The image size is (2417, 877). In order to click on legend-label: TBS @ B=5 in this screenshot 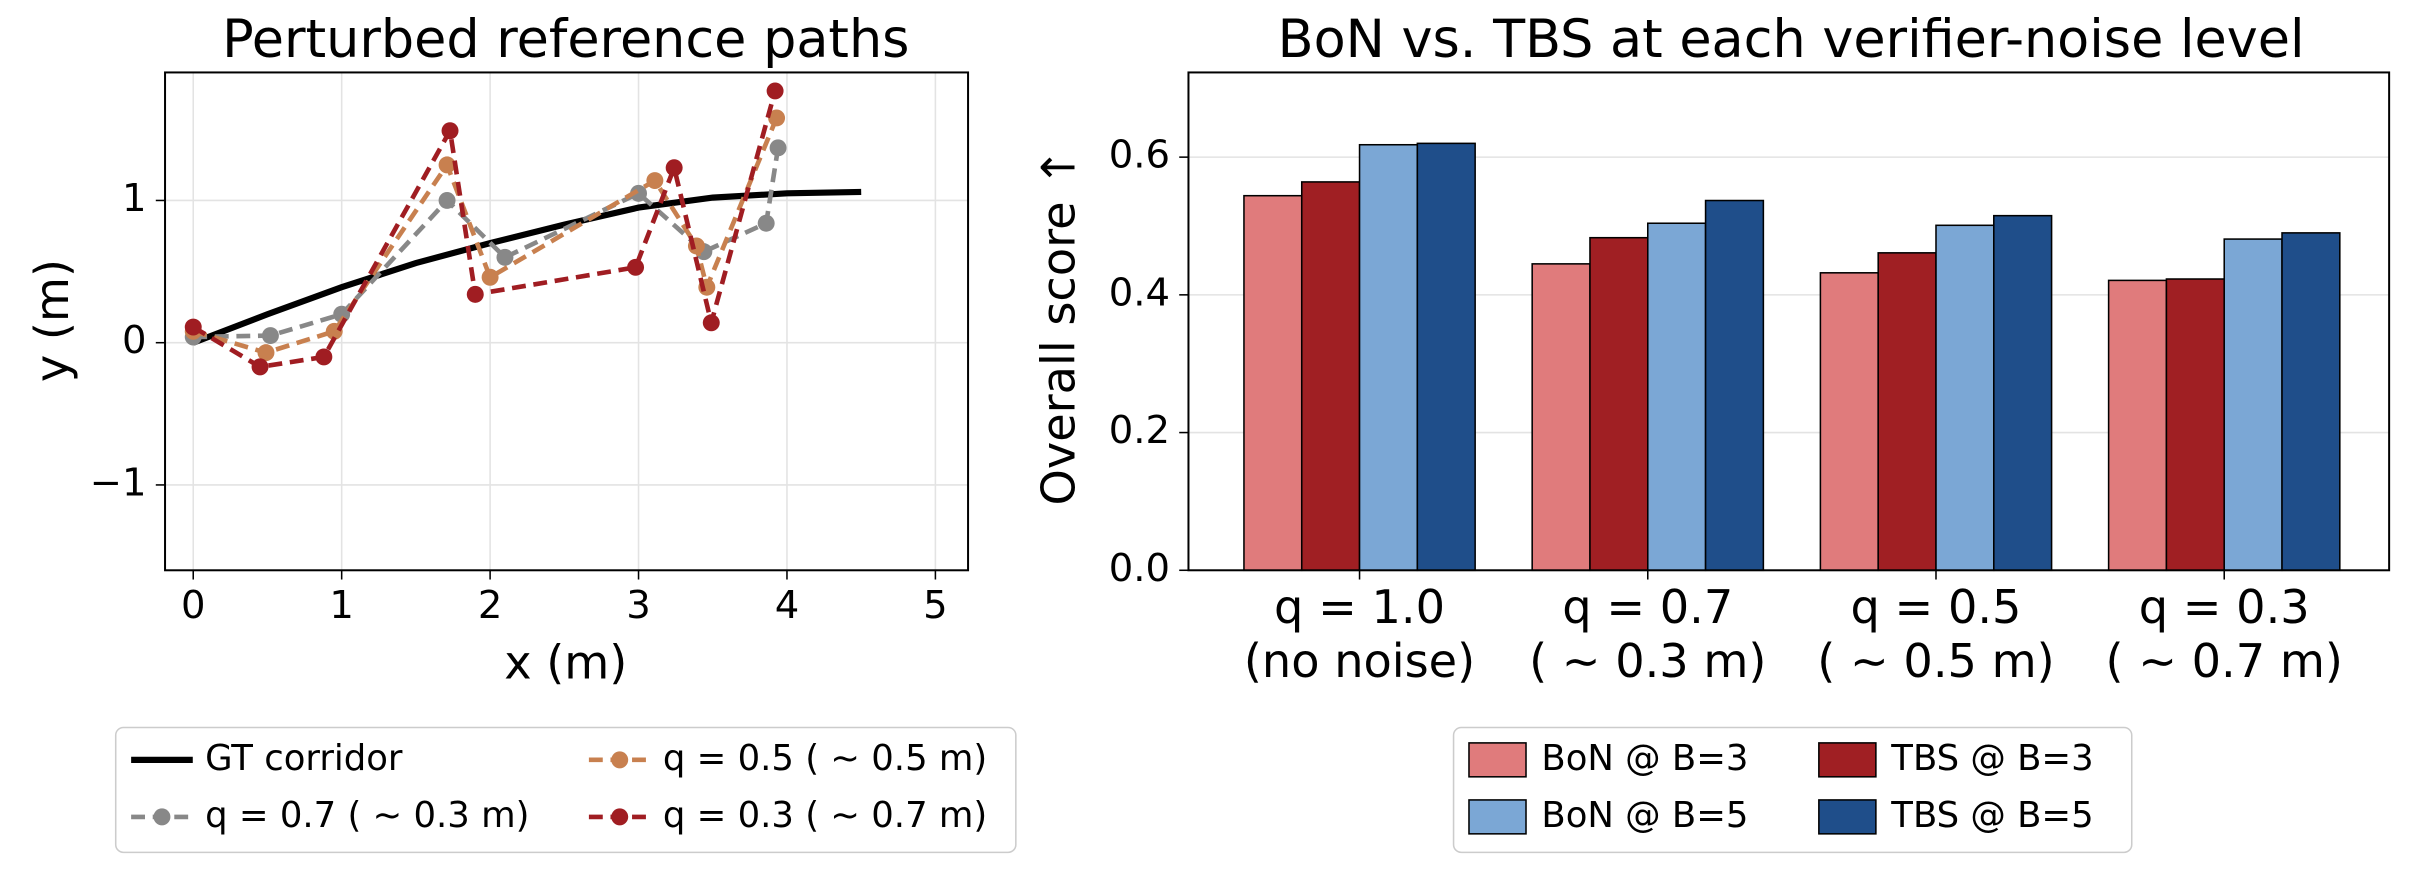, I will do `click(1991, 815)`.